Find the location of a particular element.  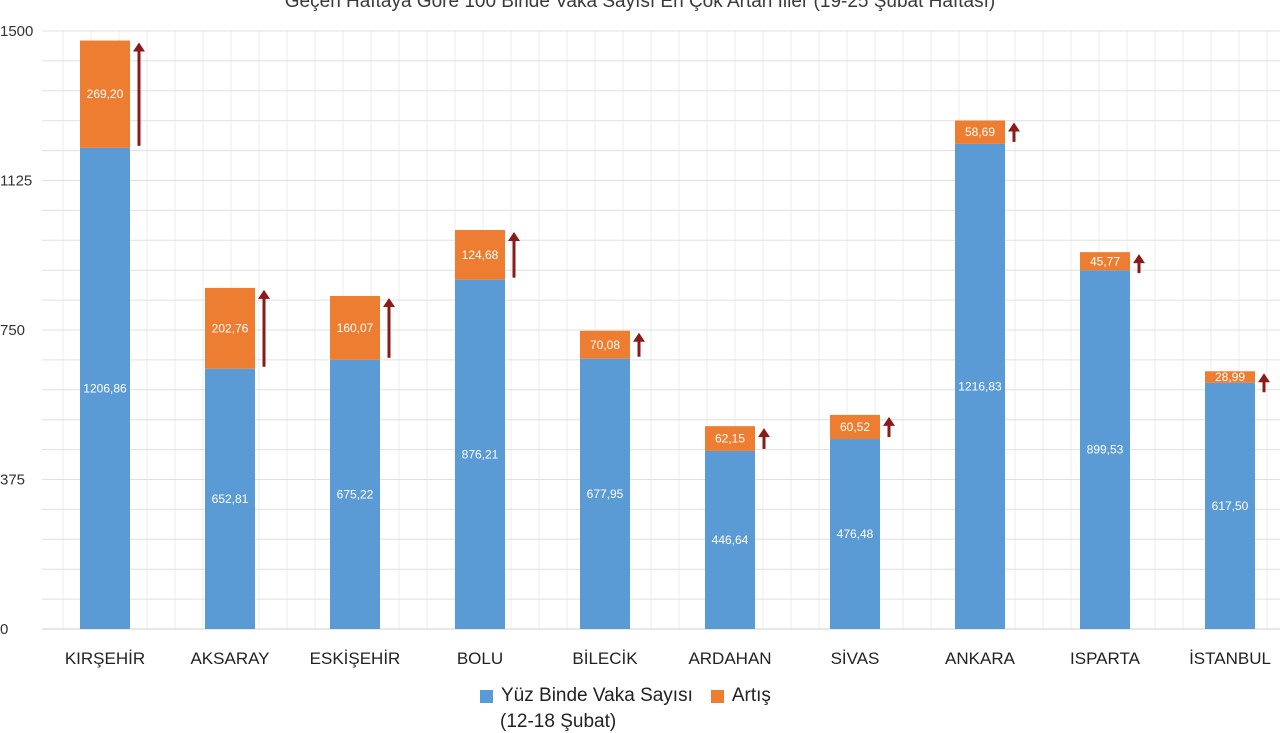

data-label-increase: 28,99 is located at coordinates (1230, 377).